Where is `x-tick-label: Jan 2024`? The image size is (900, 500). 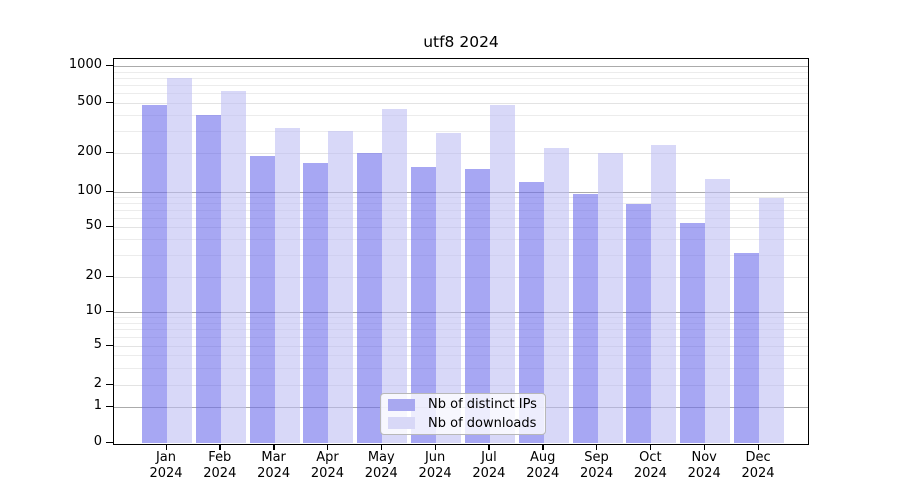
x-tick-label: Jan 2024 is located at coordinates (166, 466).